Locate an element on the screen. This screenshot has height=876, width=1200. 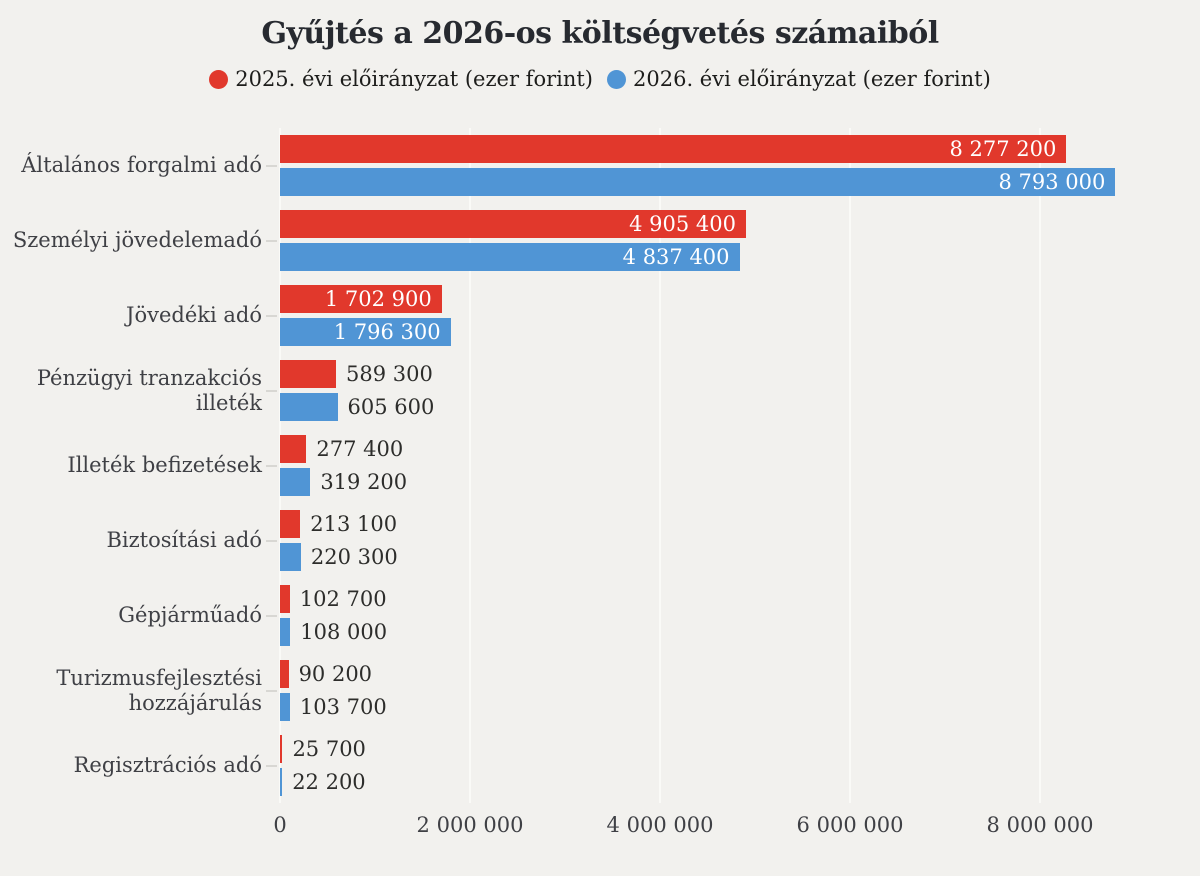
bar-line: 589 300 is located at coordinates (740, 374).